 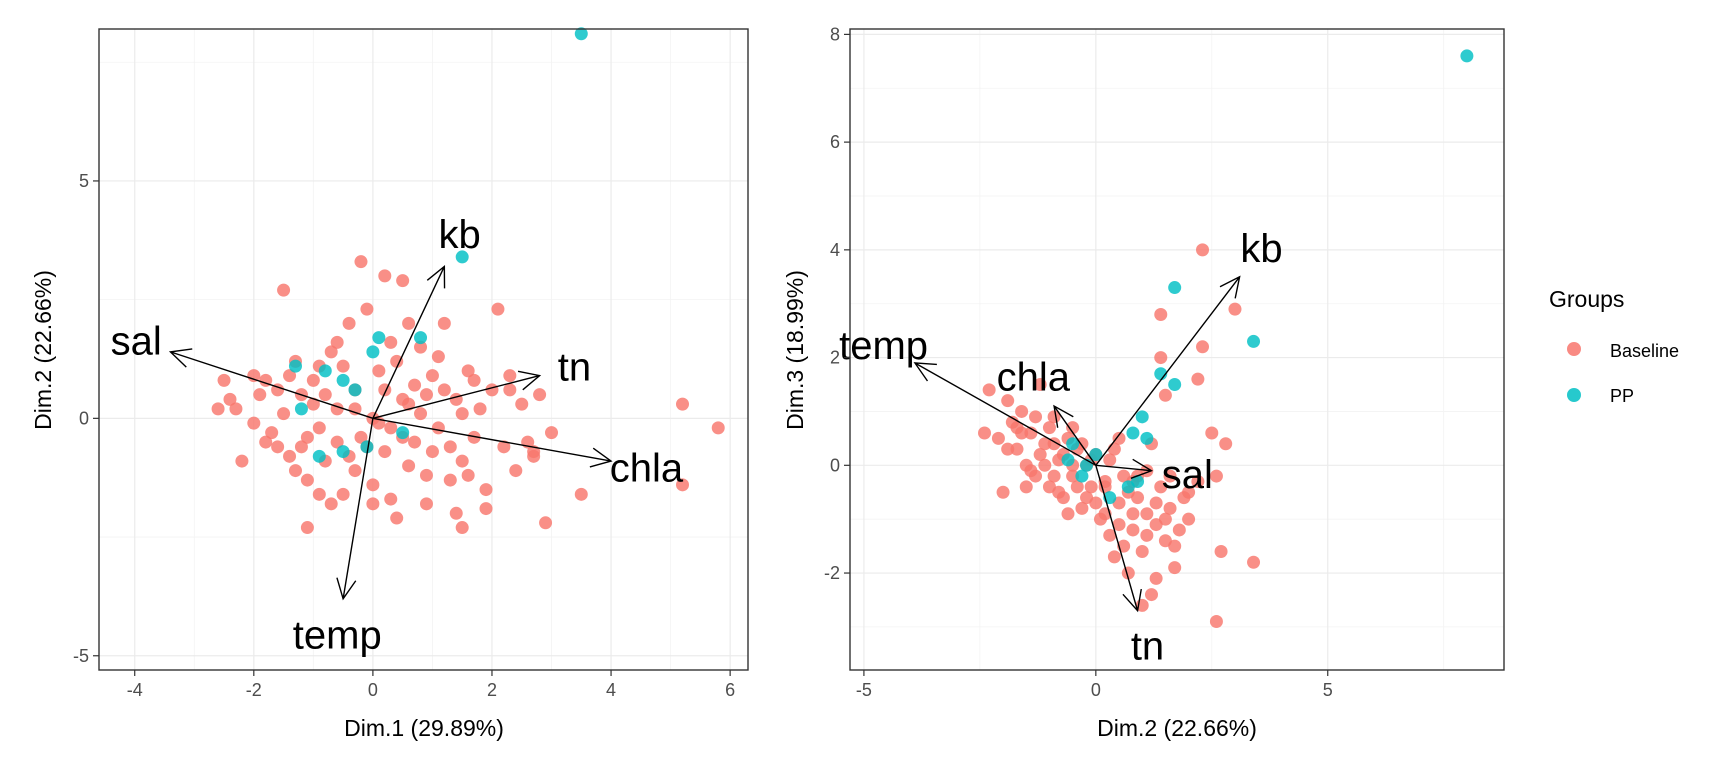 What do you see at coordinates (1574, 349) in the screenshot?
I see `legend-key-baseline` at bounding box center [1574, 349].